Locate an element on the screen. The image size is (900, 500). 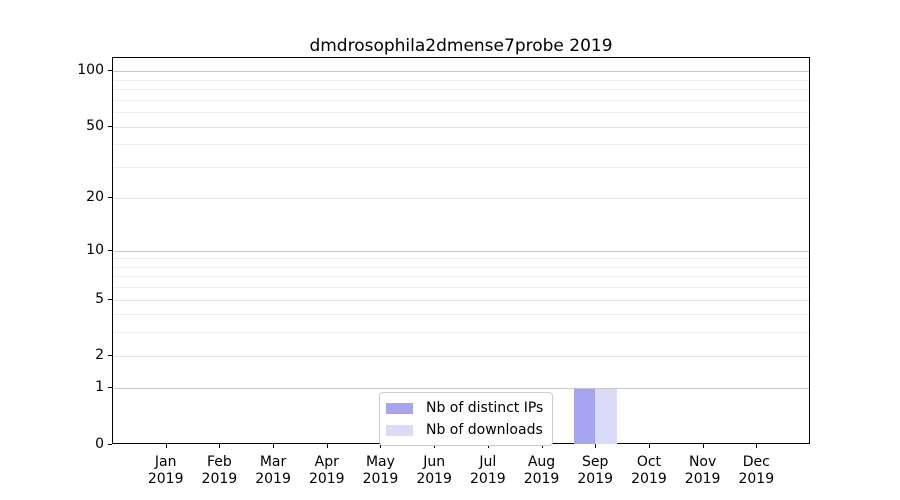
x-tick-label: Feb 2019 is located at coordinates (219, 471).